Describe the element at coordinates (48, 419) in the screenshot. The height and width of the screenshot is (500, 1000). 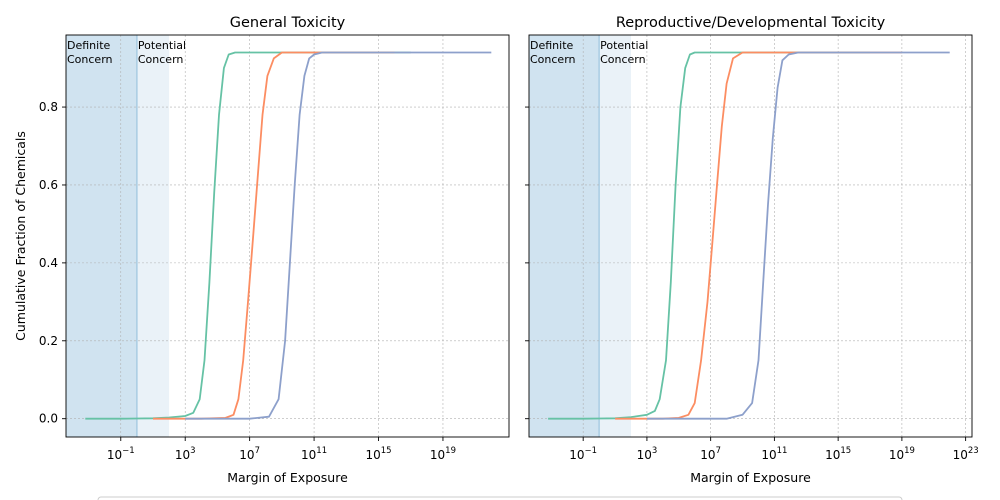
I see `y-tick-label: 0.0` at that location.